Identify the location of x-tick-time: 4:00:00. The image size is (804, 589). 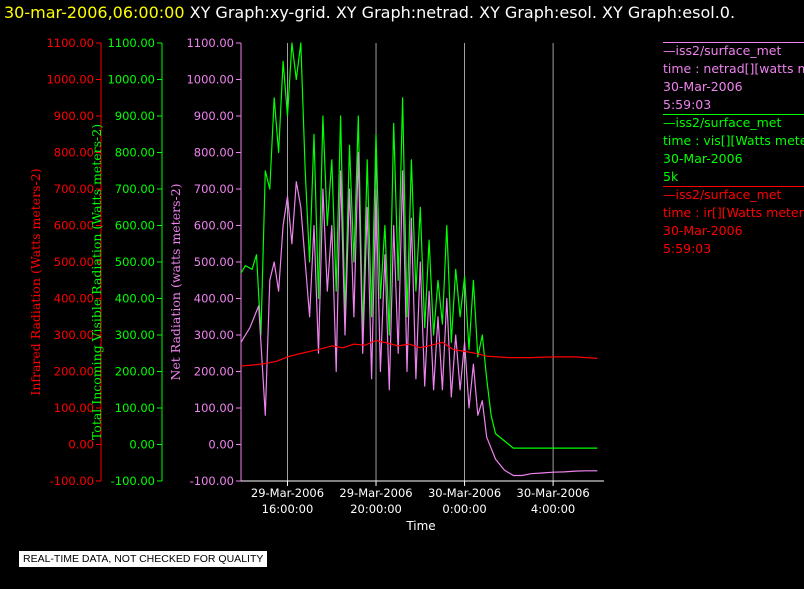
(553, 509).